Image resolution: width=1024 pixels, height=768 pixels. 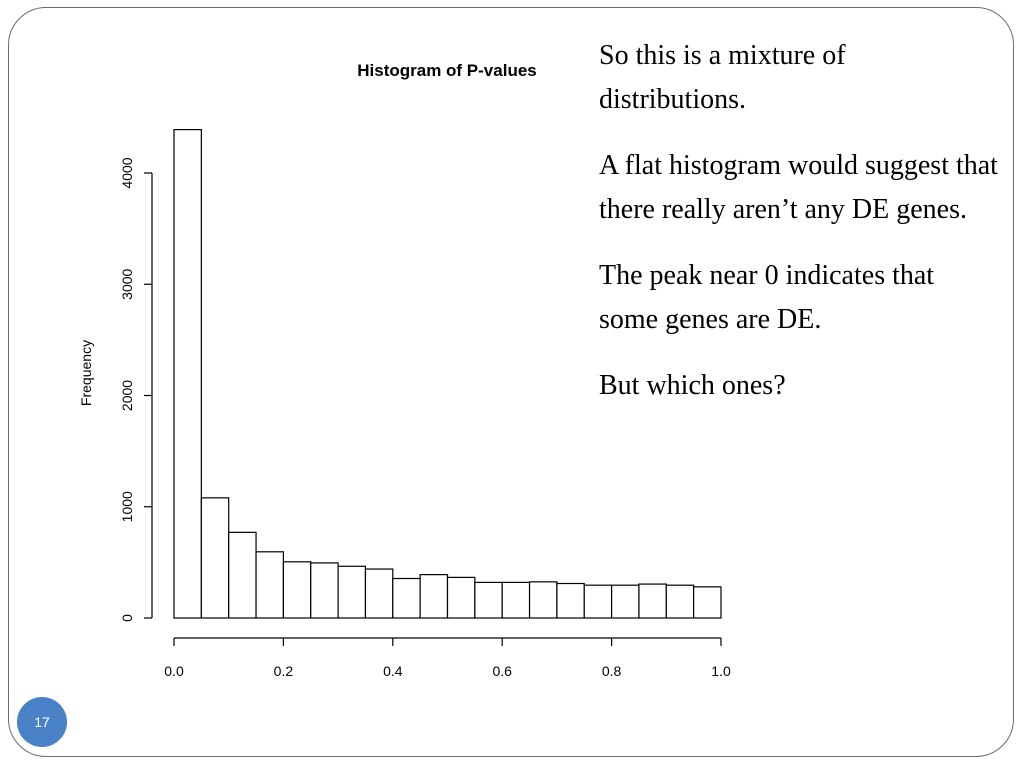 I want to click on y-axis: 0 1000 2000 3000 4000, so click(x=136, y=389).